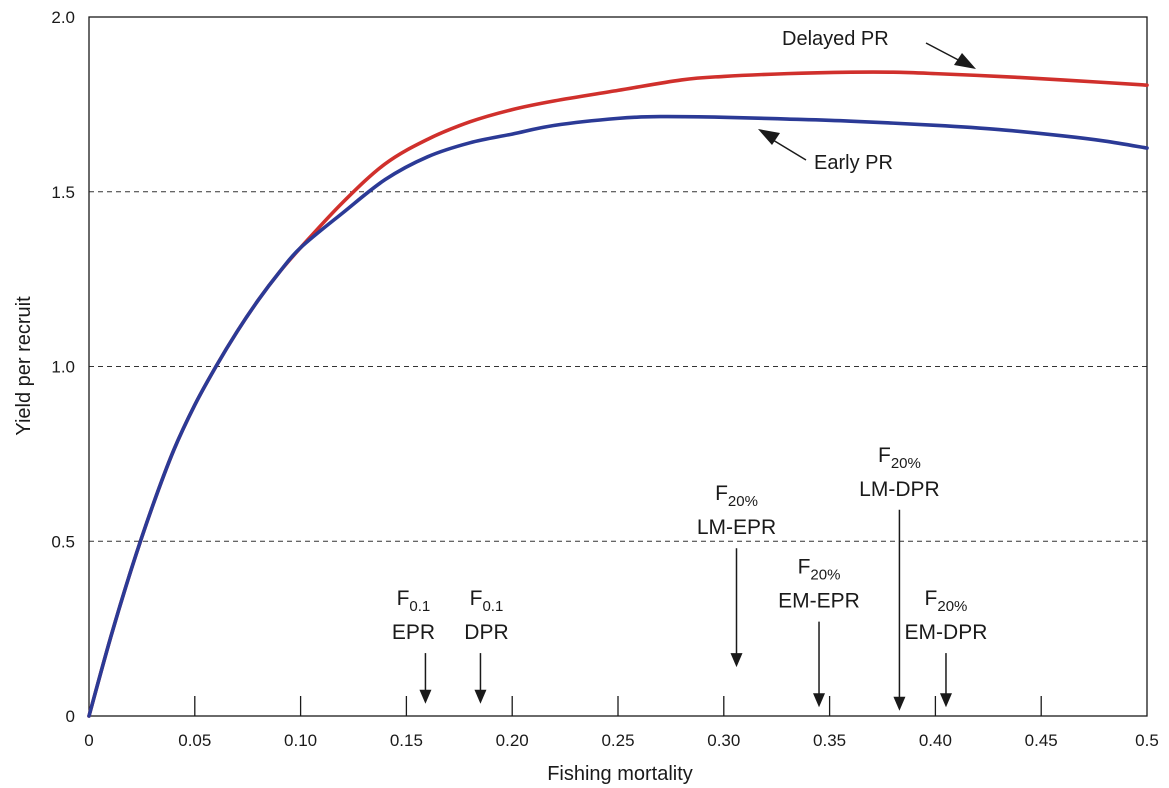 Image resolution: width=1169 pixels, height=788 pixels. Describe the element at coordinates (487, 601) in the screenshot. I see `annotation-1-symbol: F0.1` at that location.